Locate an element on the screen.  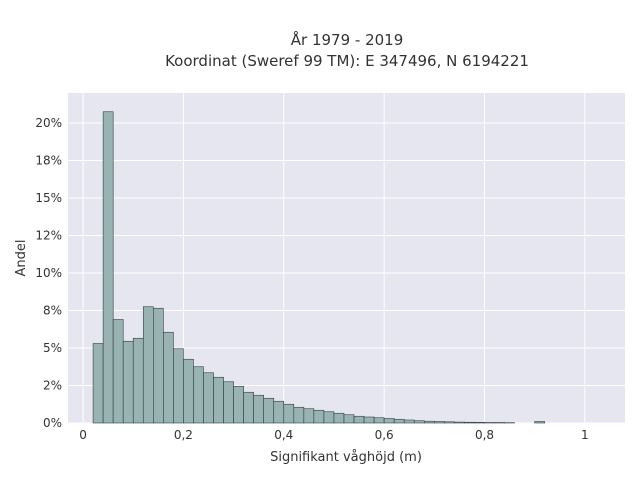
y-tick-label: 10% is located at coordinates (48, 273).